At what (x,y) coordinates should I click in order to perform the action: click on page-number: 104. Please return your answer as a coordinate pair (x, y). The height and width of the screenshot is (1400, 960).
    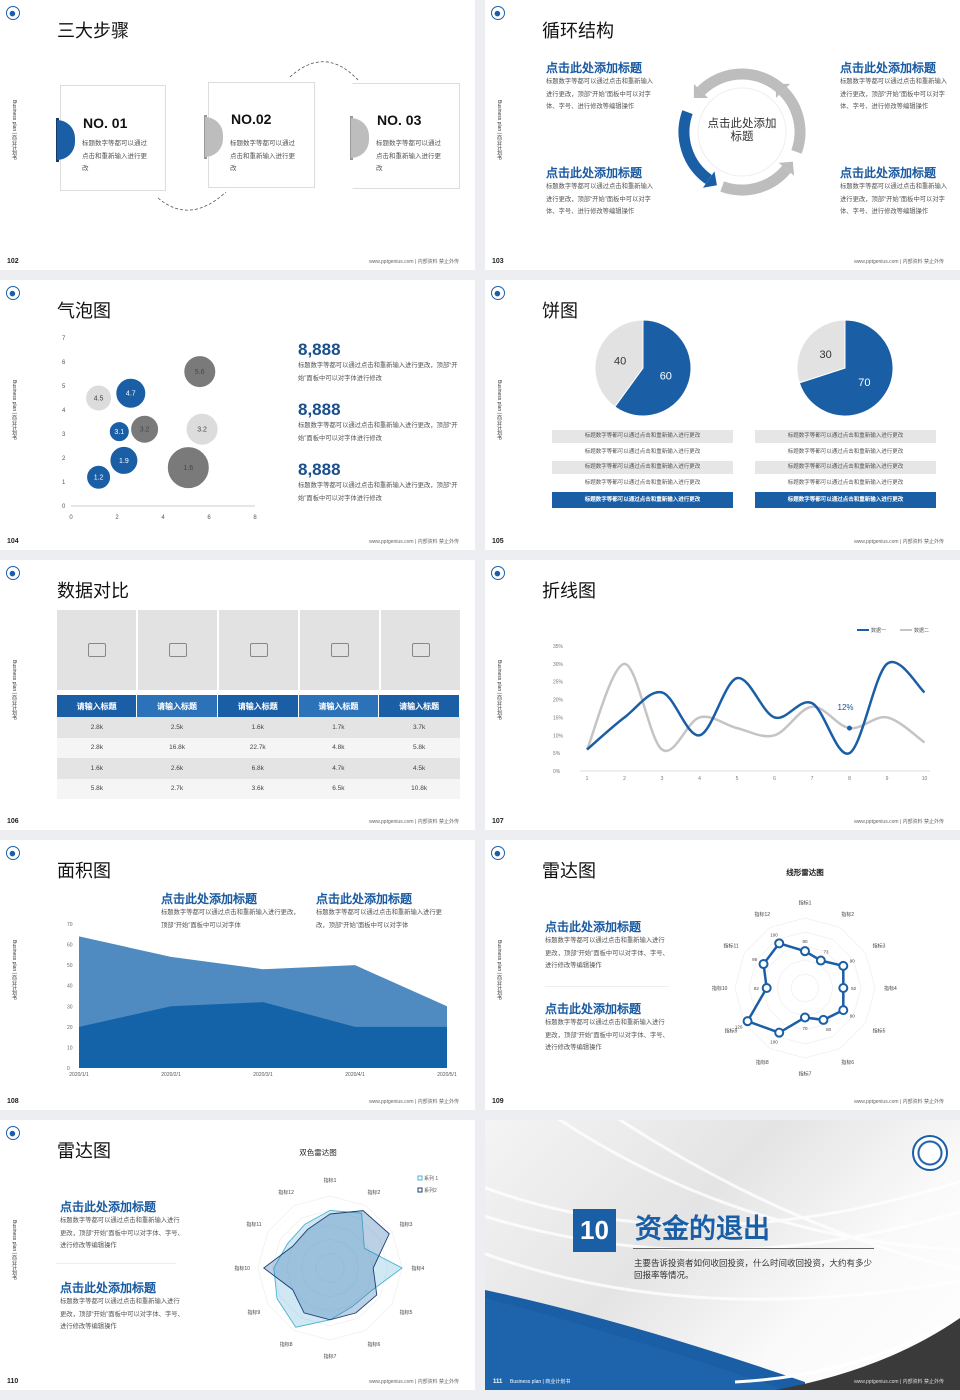
    Looking at the image, I should click on (13, 541).